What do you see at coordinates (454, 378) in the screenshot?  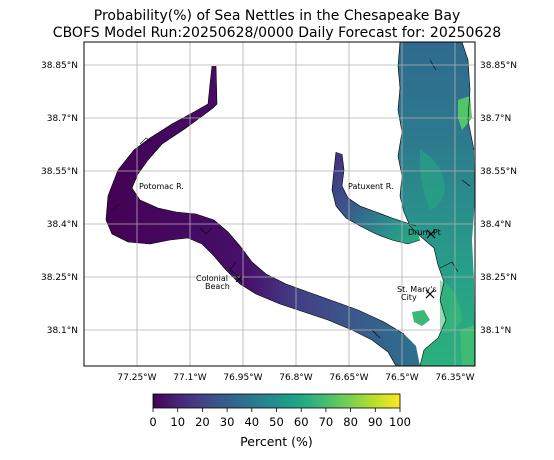 I see `lon-tick: 76.35°W` at bounding box center [454, 378].